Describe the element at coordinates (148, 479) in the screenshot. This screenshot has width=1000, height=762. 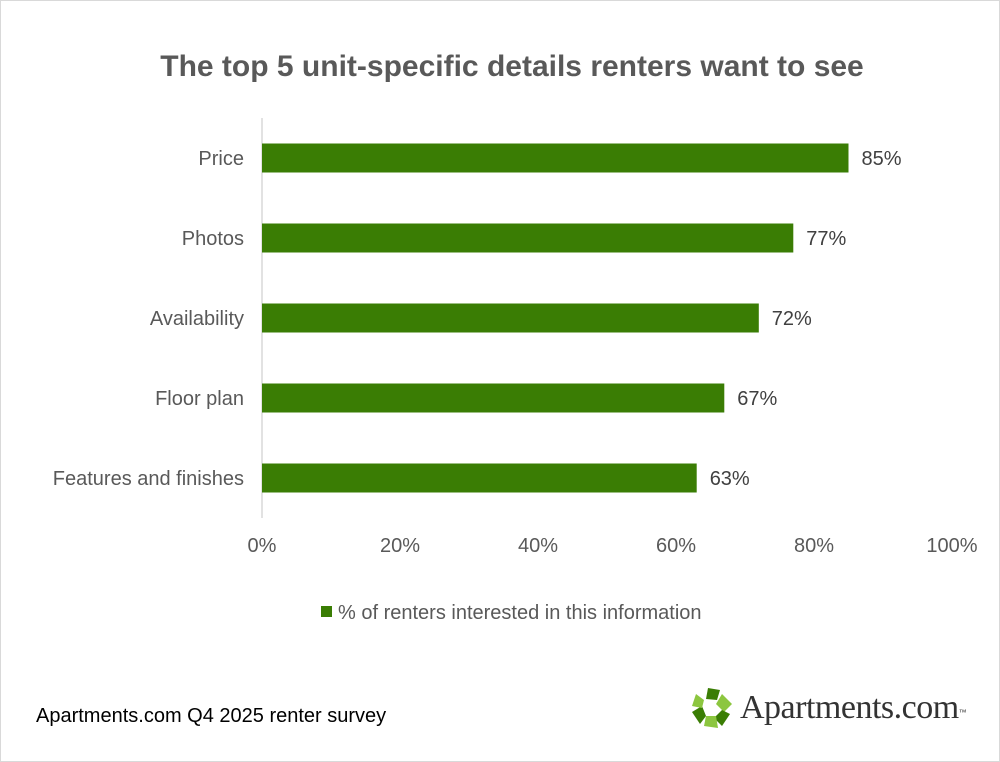
I see `category-label: Features and finishes` at that location.